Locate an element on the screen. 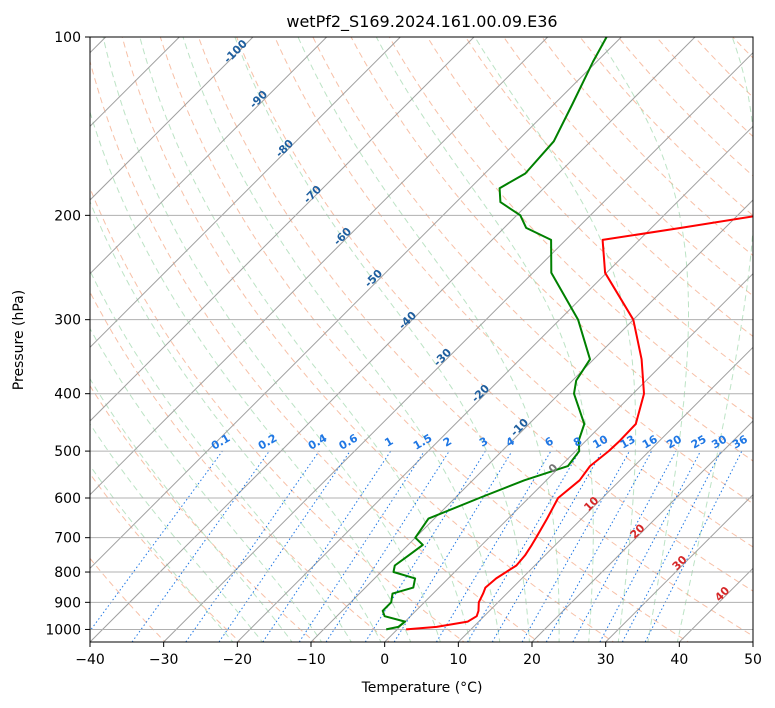 The height and width of the screenshot is (708, 775). mixing-ratio-label: 8 is located at coordinates (577, 442).